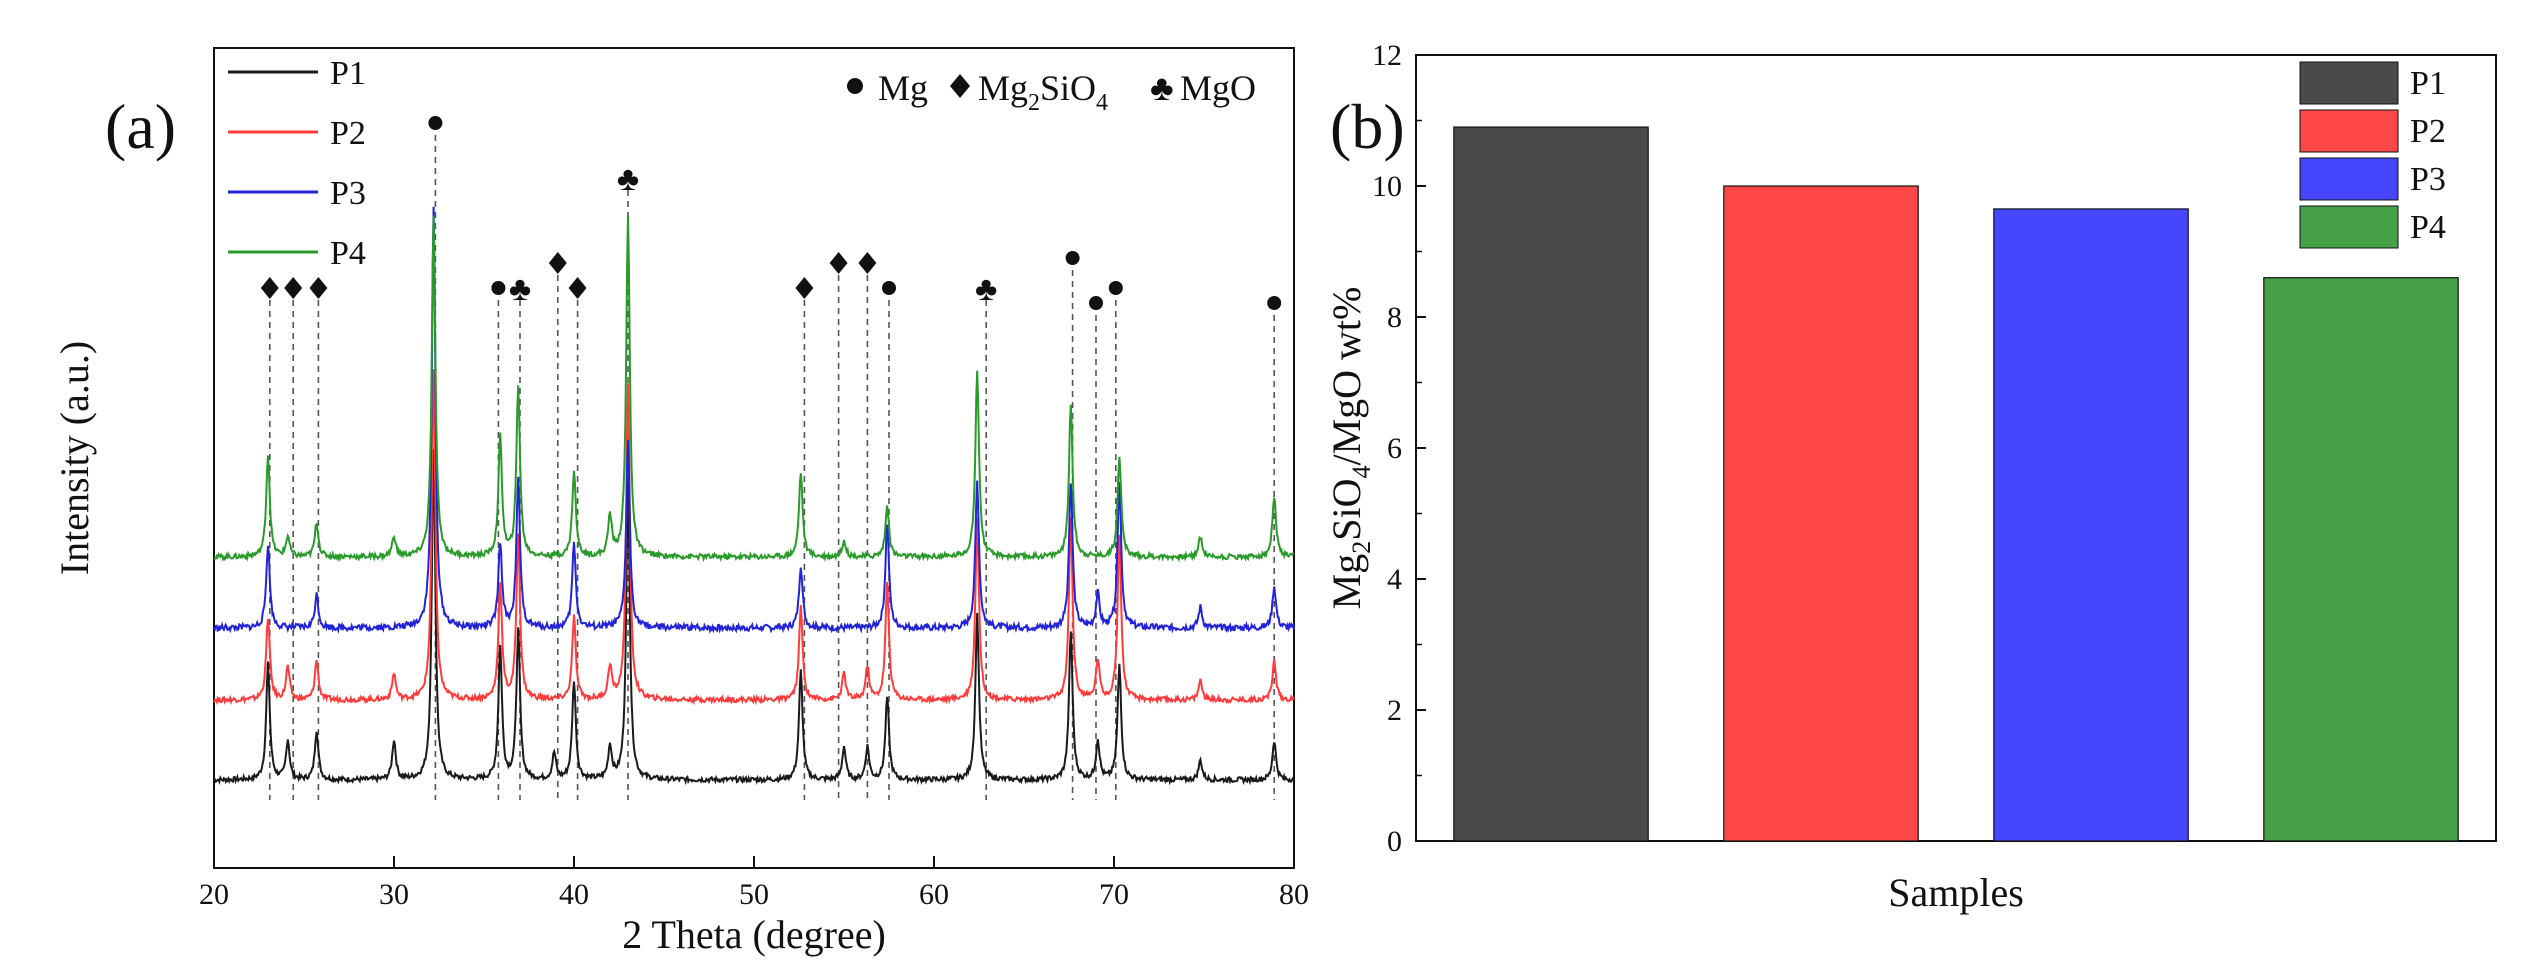 This screenshot has height=974, width=2536. What do you see at coordinates (140, 126) in the screenshot?
I see `panel-a-label: (a)` at bounding box center [140, 126].